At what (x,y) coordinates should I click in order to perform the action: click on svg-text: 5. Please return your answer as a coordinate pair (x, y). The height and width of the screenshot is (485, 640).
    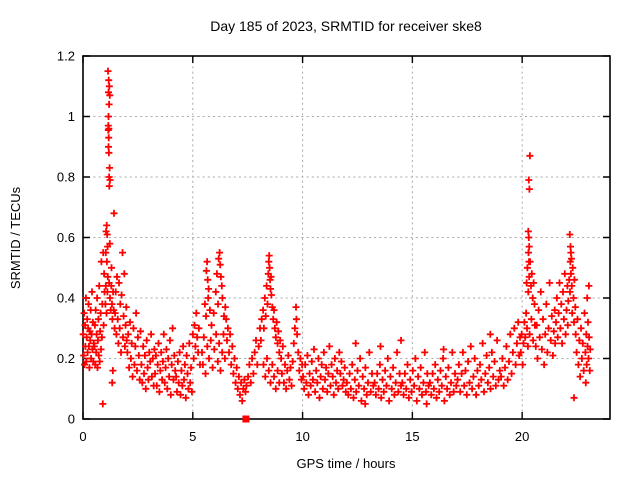
    Looking at the image, I should click on (192, 436).